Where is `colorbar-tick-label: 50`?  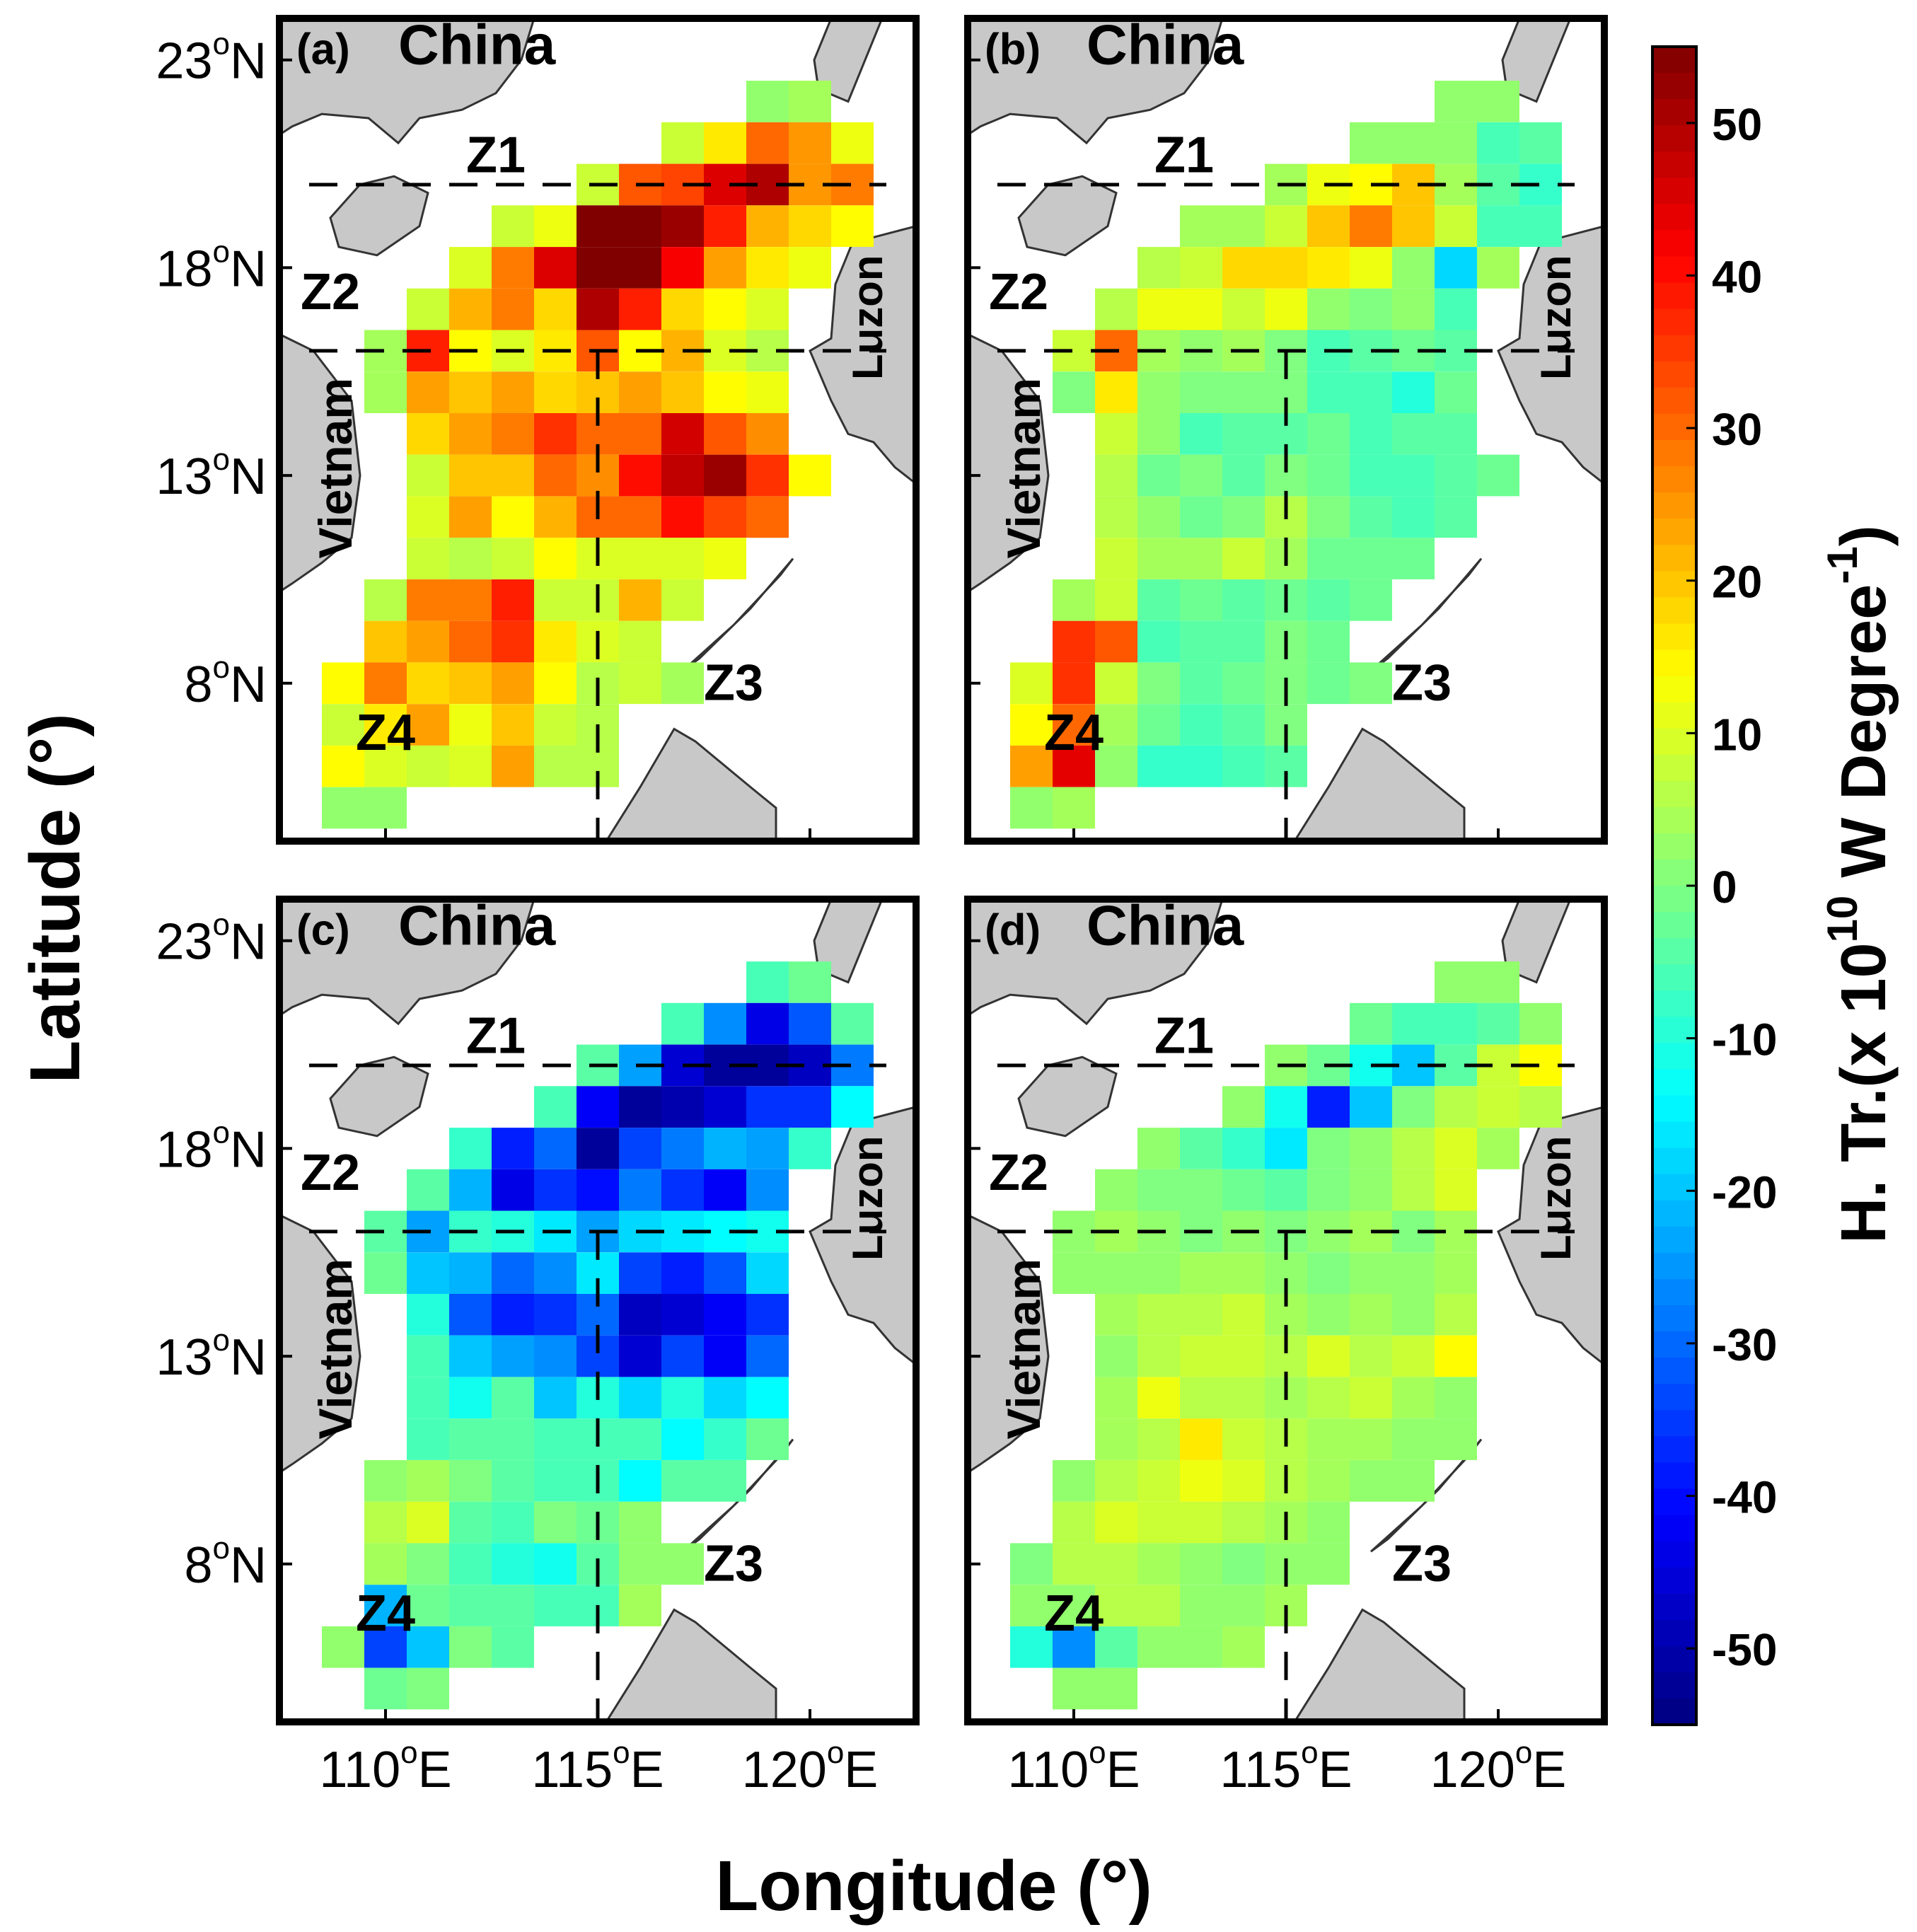
colorbar-tick-label: 50 is located at coordinates (1737, 124).